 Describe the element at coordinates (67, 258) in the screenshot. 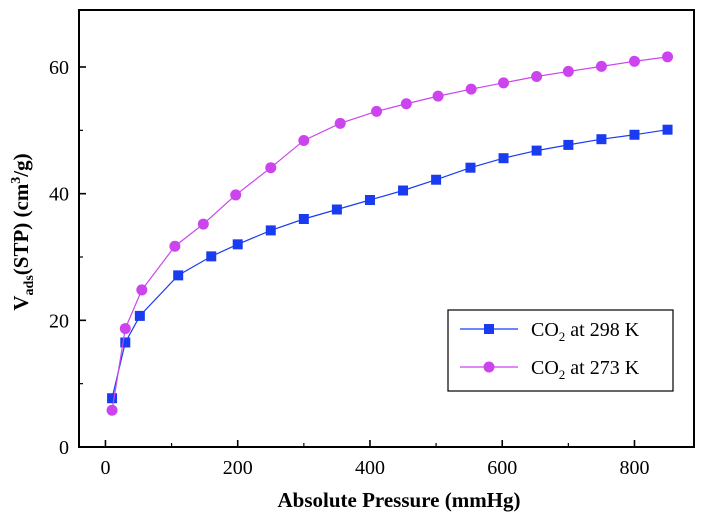

I see `y-axis: 0 20 40 60` at that location.